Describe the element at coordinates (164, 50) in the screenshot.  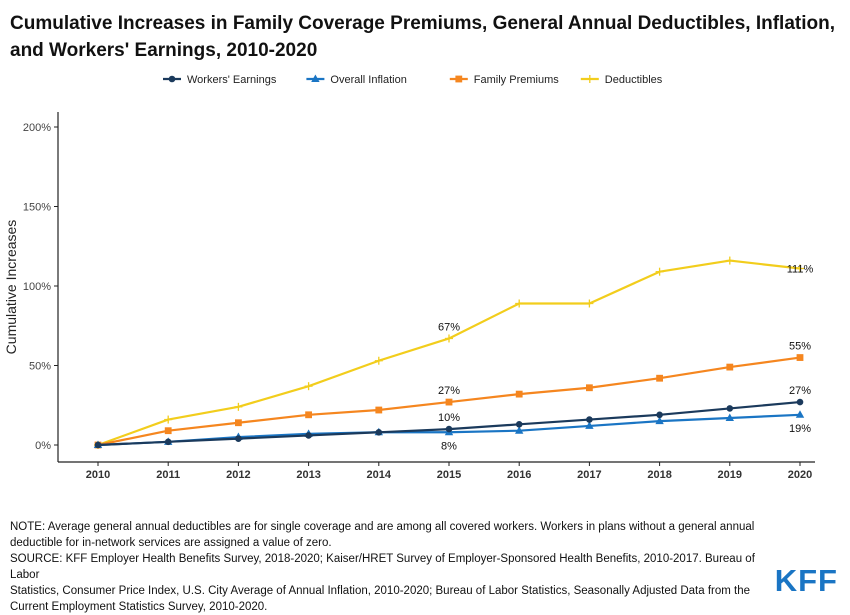
I see `chart-title-line-2: and Workers' Earnings, 2010-2020` at that location.